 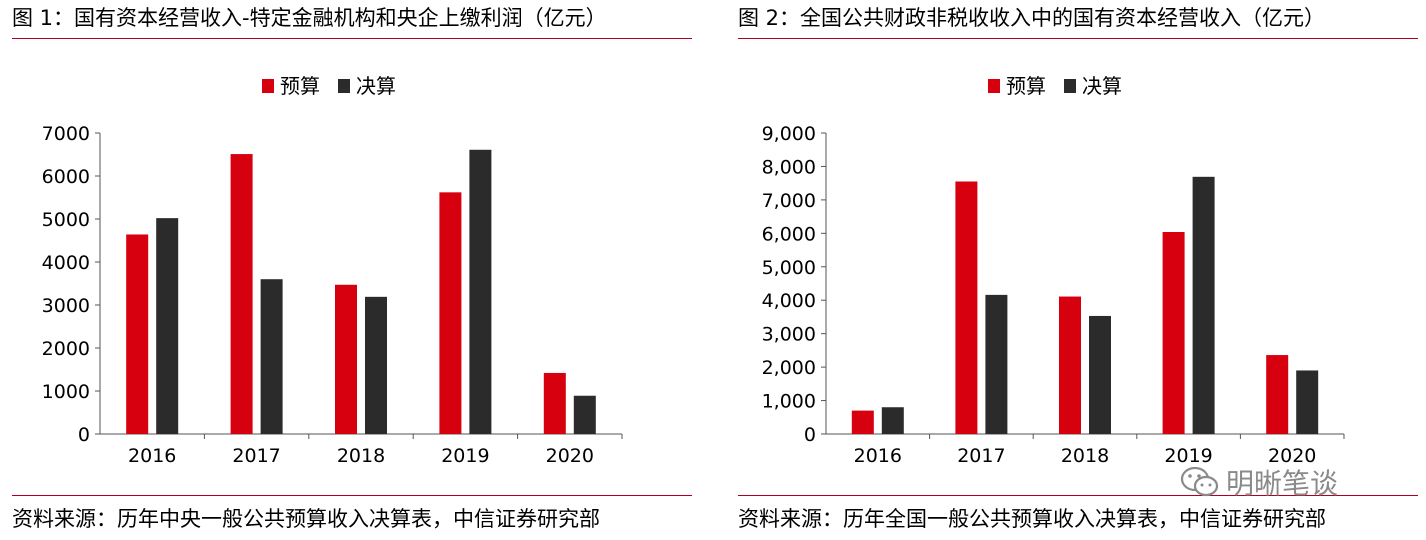 What do you see at coordinates (352, 495) in the screenshot?
I see `figure-1-bottom-rule` at bounding box center [352, 495].